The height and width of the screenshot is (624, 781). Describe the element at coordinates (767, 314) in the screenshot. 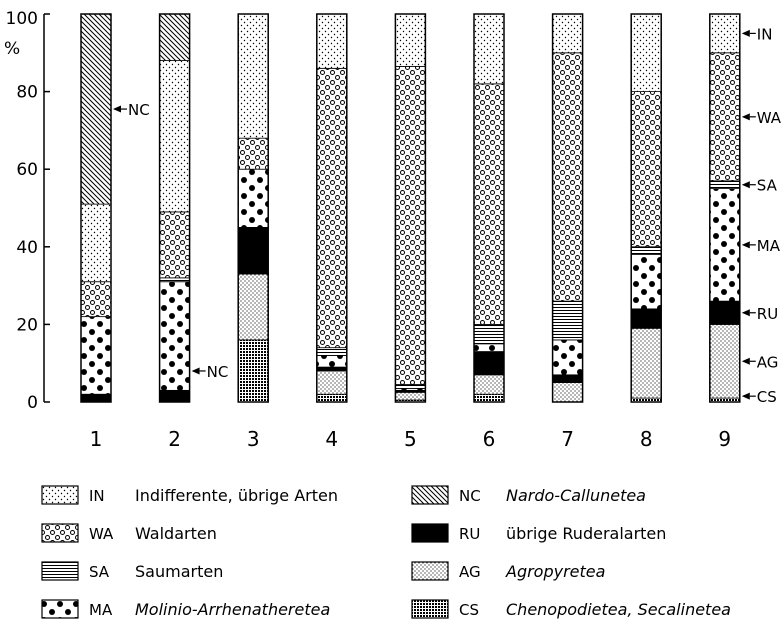

I see `annotation-label: RU` at that location.